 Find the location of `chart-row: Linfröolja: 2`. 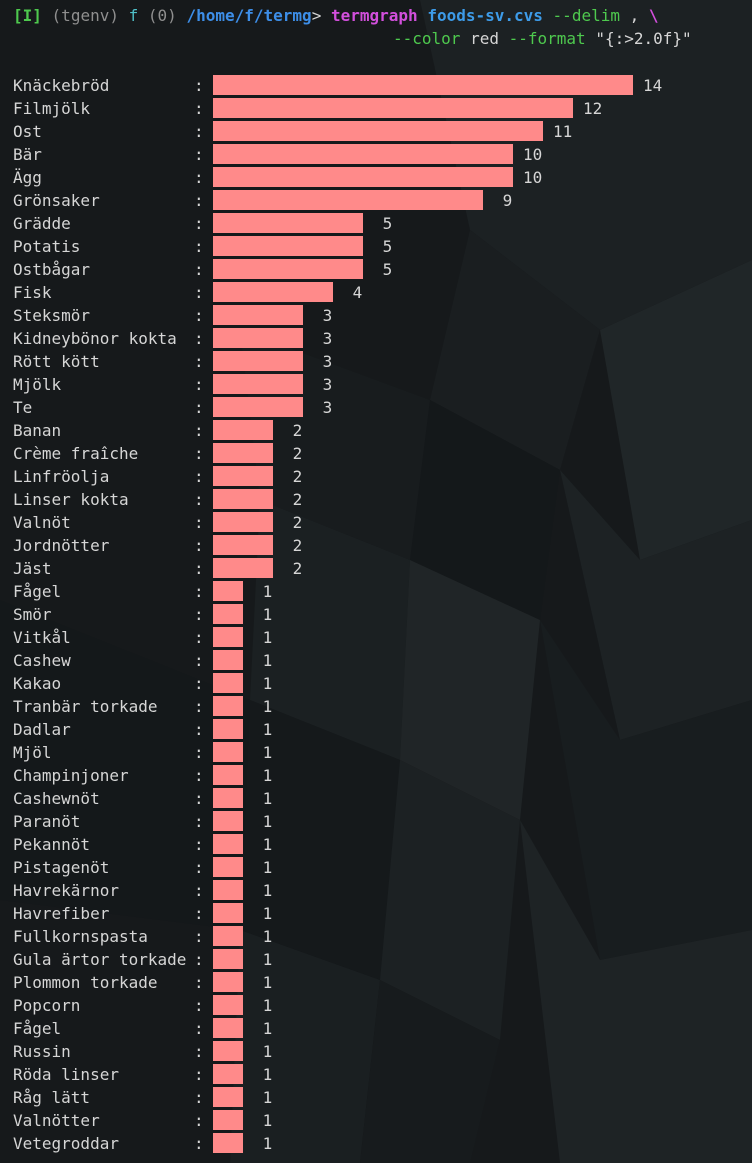

chart-row: Linfröolja: 2 is located at coordinates (376, 476).